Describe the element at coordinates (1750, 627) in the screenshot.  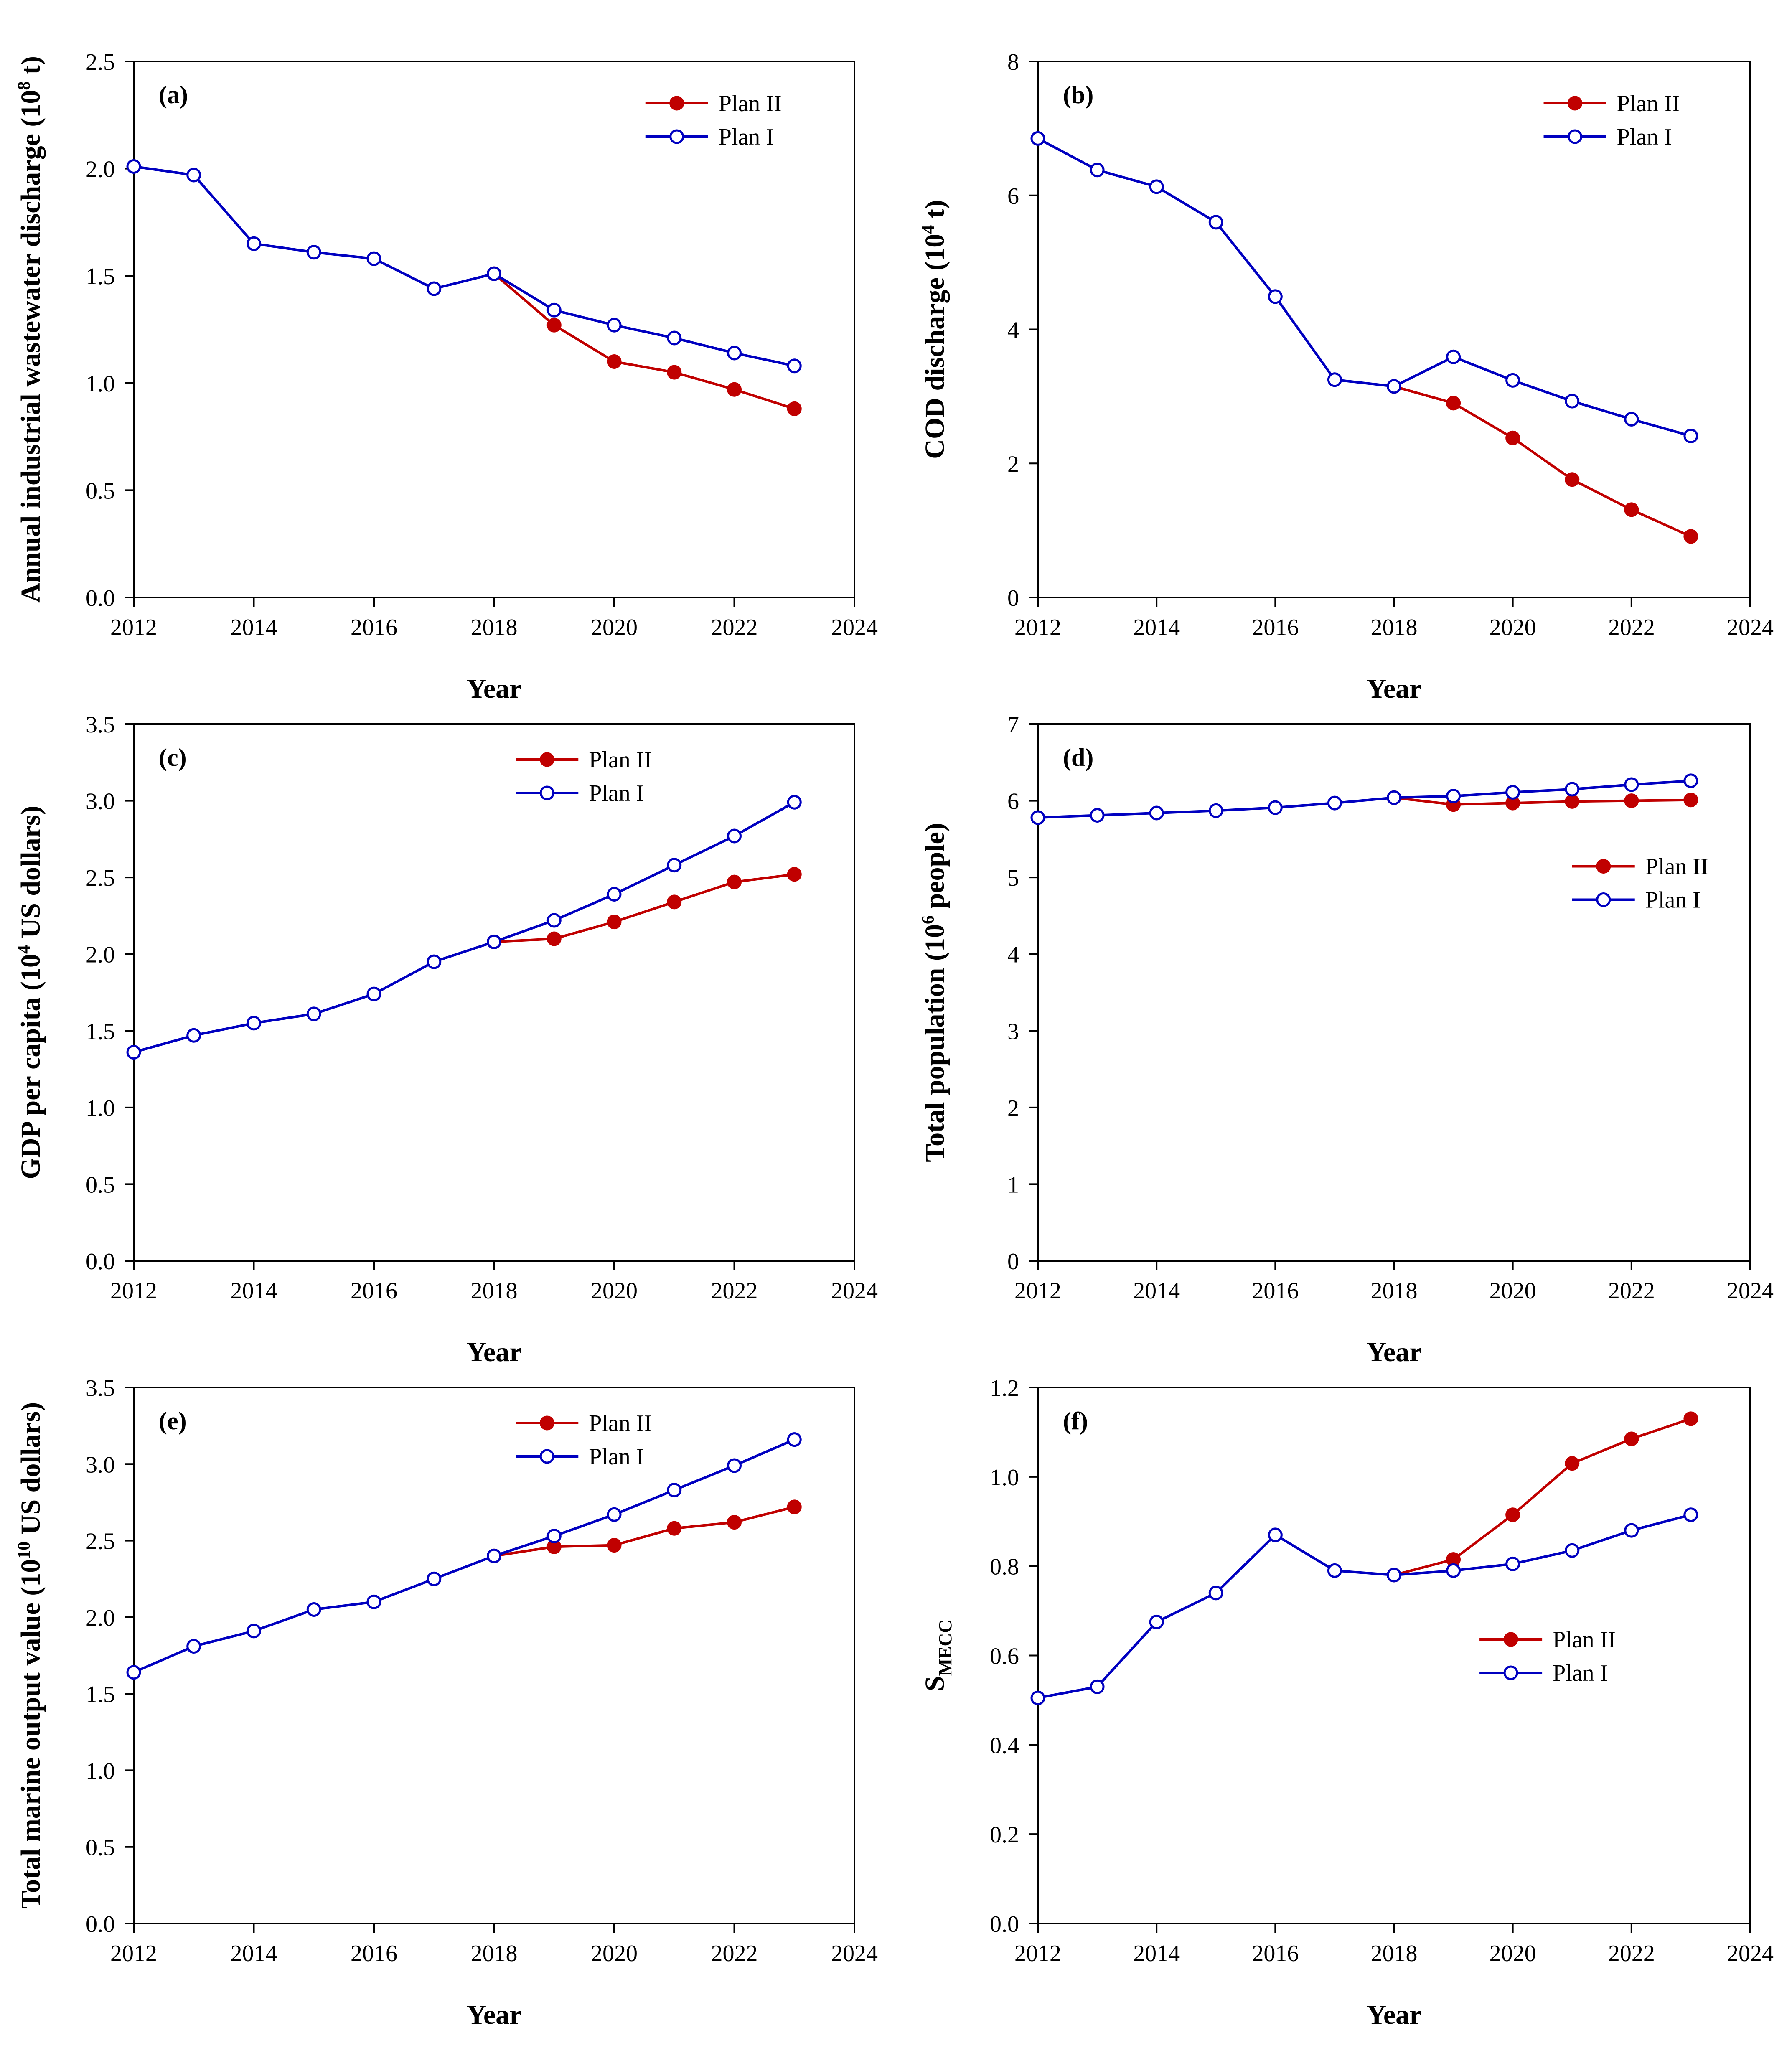
I see `x-tick-label: 2024` at that location.